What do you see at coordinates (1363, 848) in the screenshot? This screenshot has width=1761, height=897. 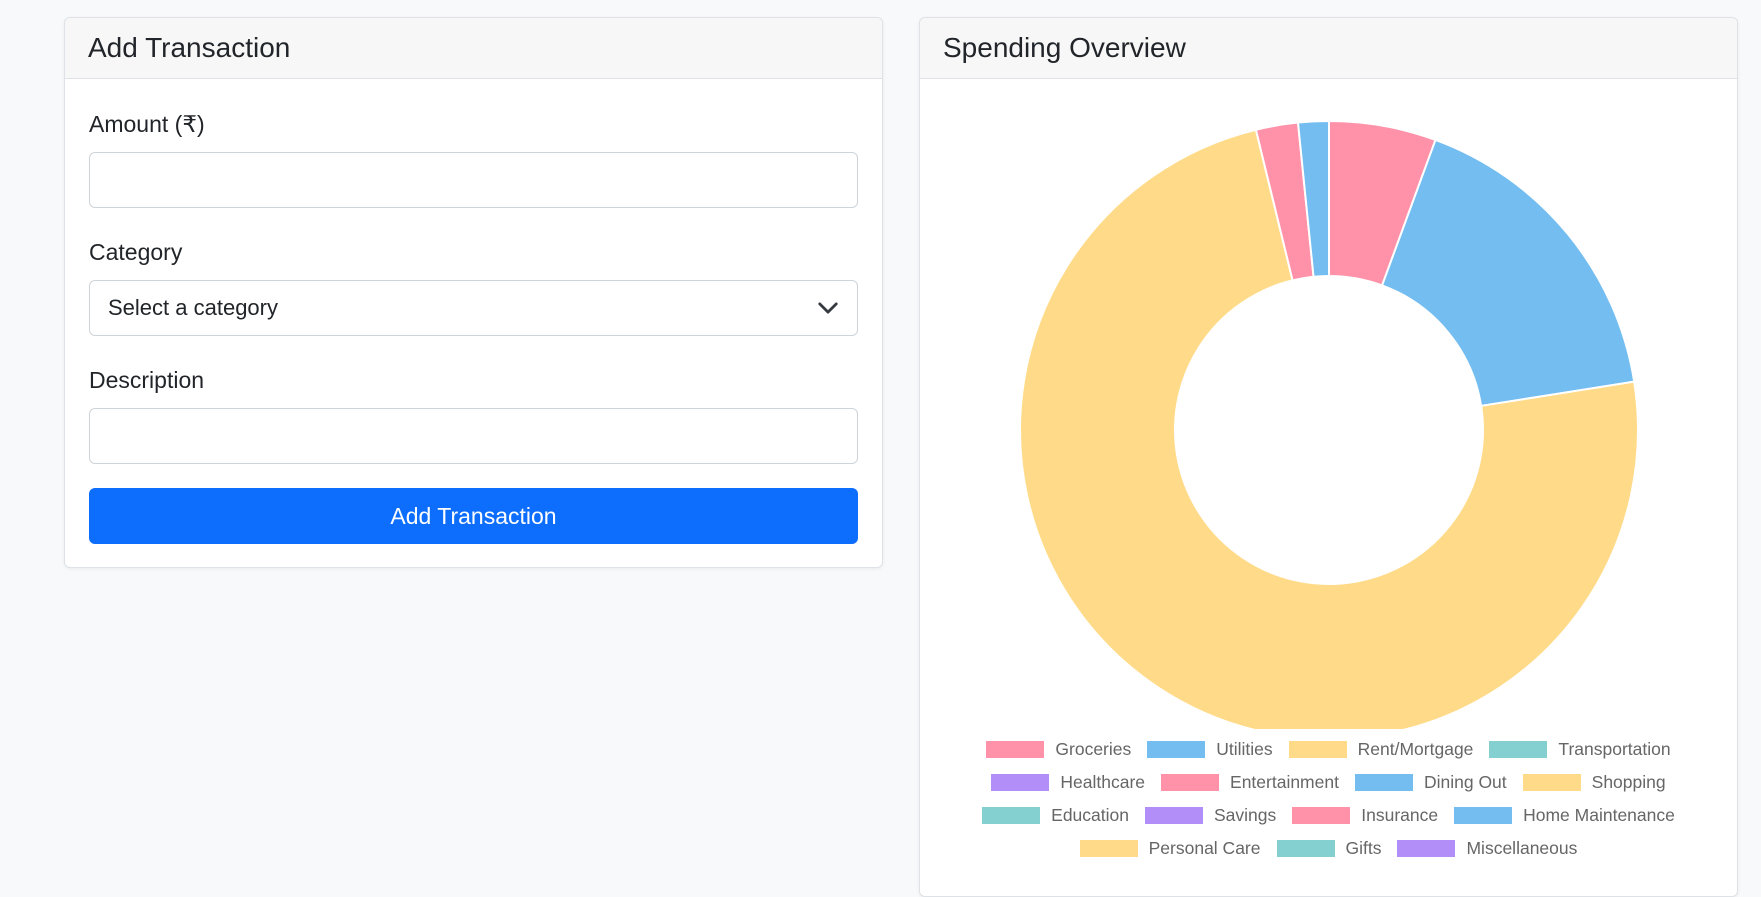 I see `legend-label: Gifts` at bounding box center [1363, 848].